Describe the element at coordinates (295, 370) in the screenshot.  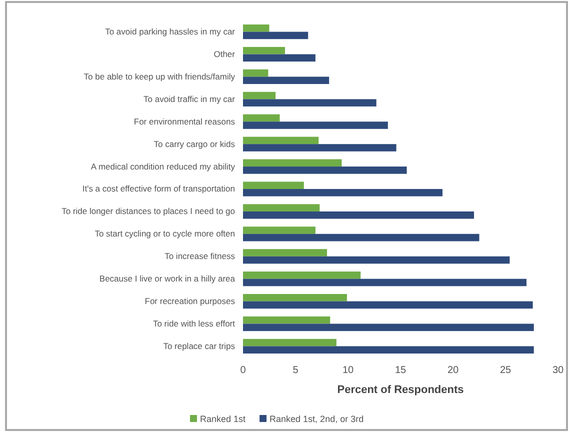
I see `x-tick-label: 5` at that location.